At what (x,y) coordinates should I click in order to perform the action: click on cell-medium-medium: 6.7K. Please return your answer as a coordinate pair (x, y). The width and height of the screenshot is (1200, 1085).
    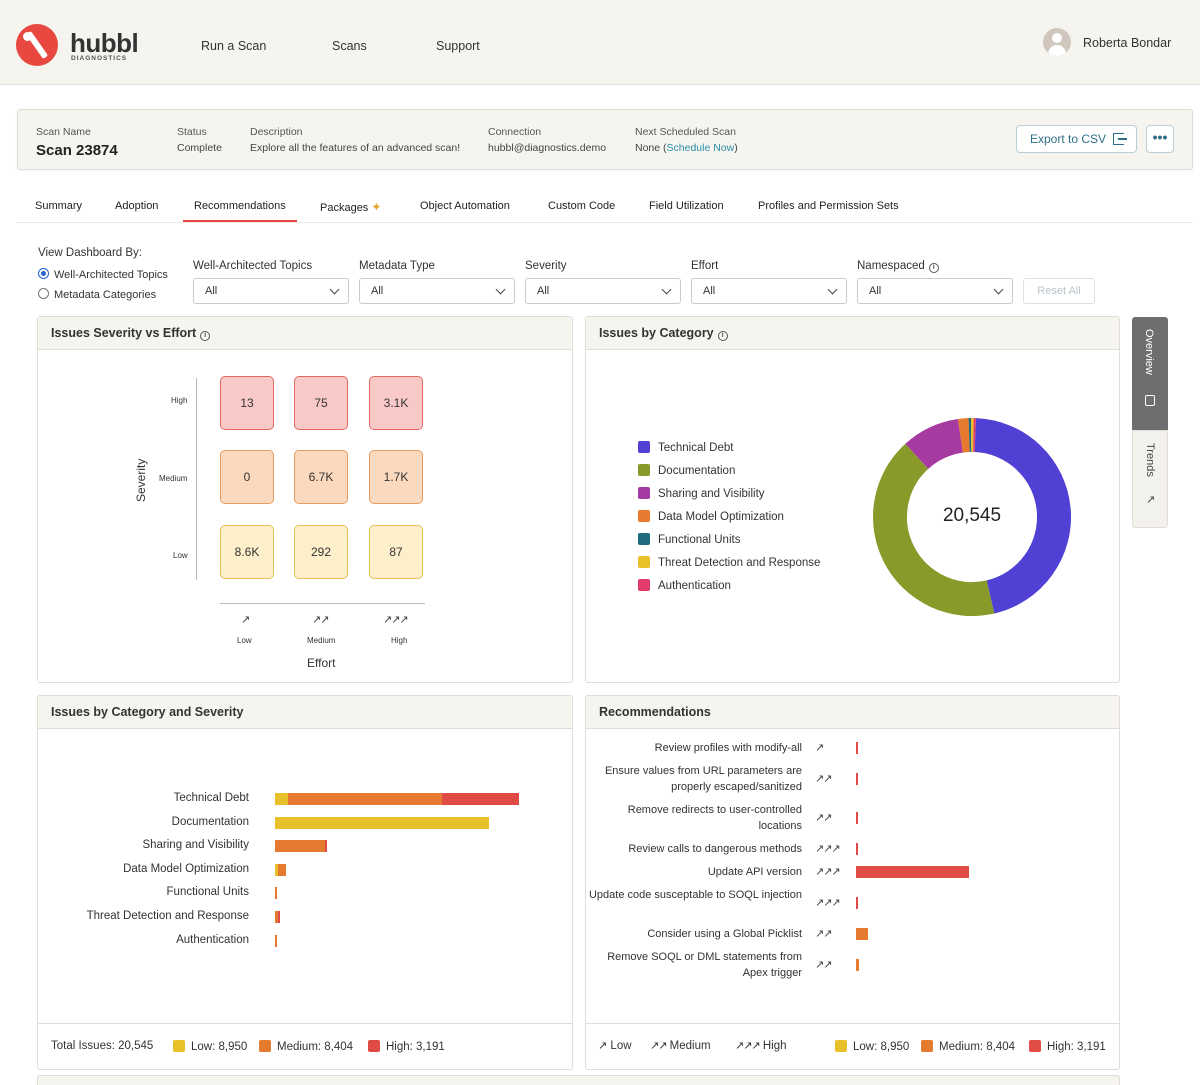
    Looking at the image, I should click on (321, 477).